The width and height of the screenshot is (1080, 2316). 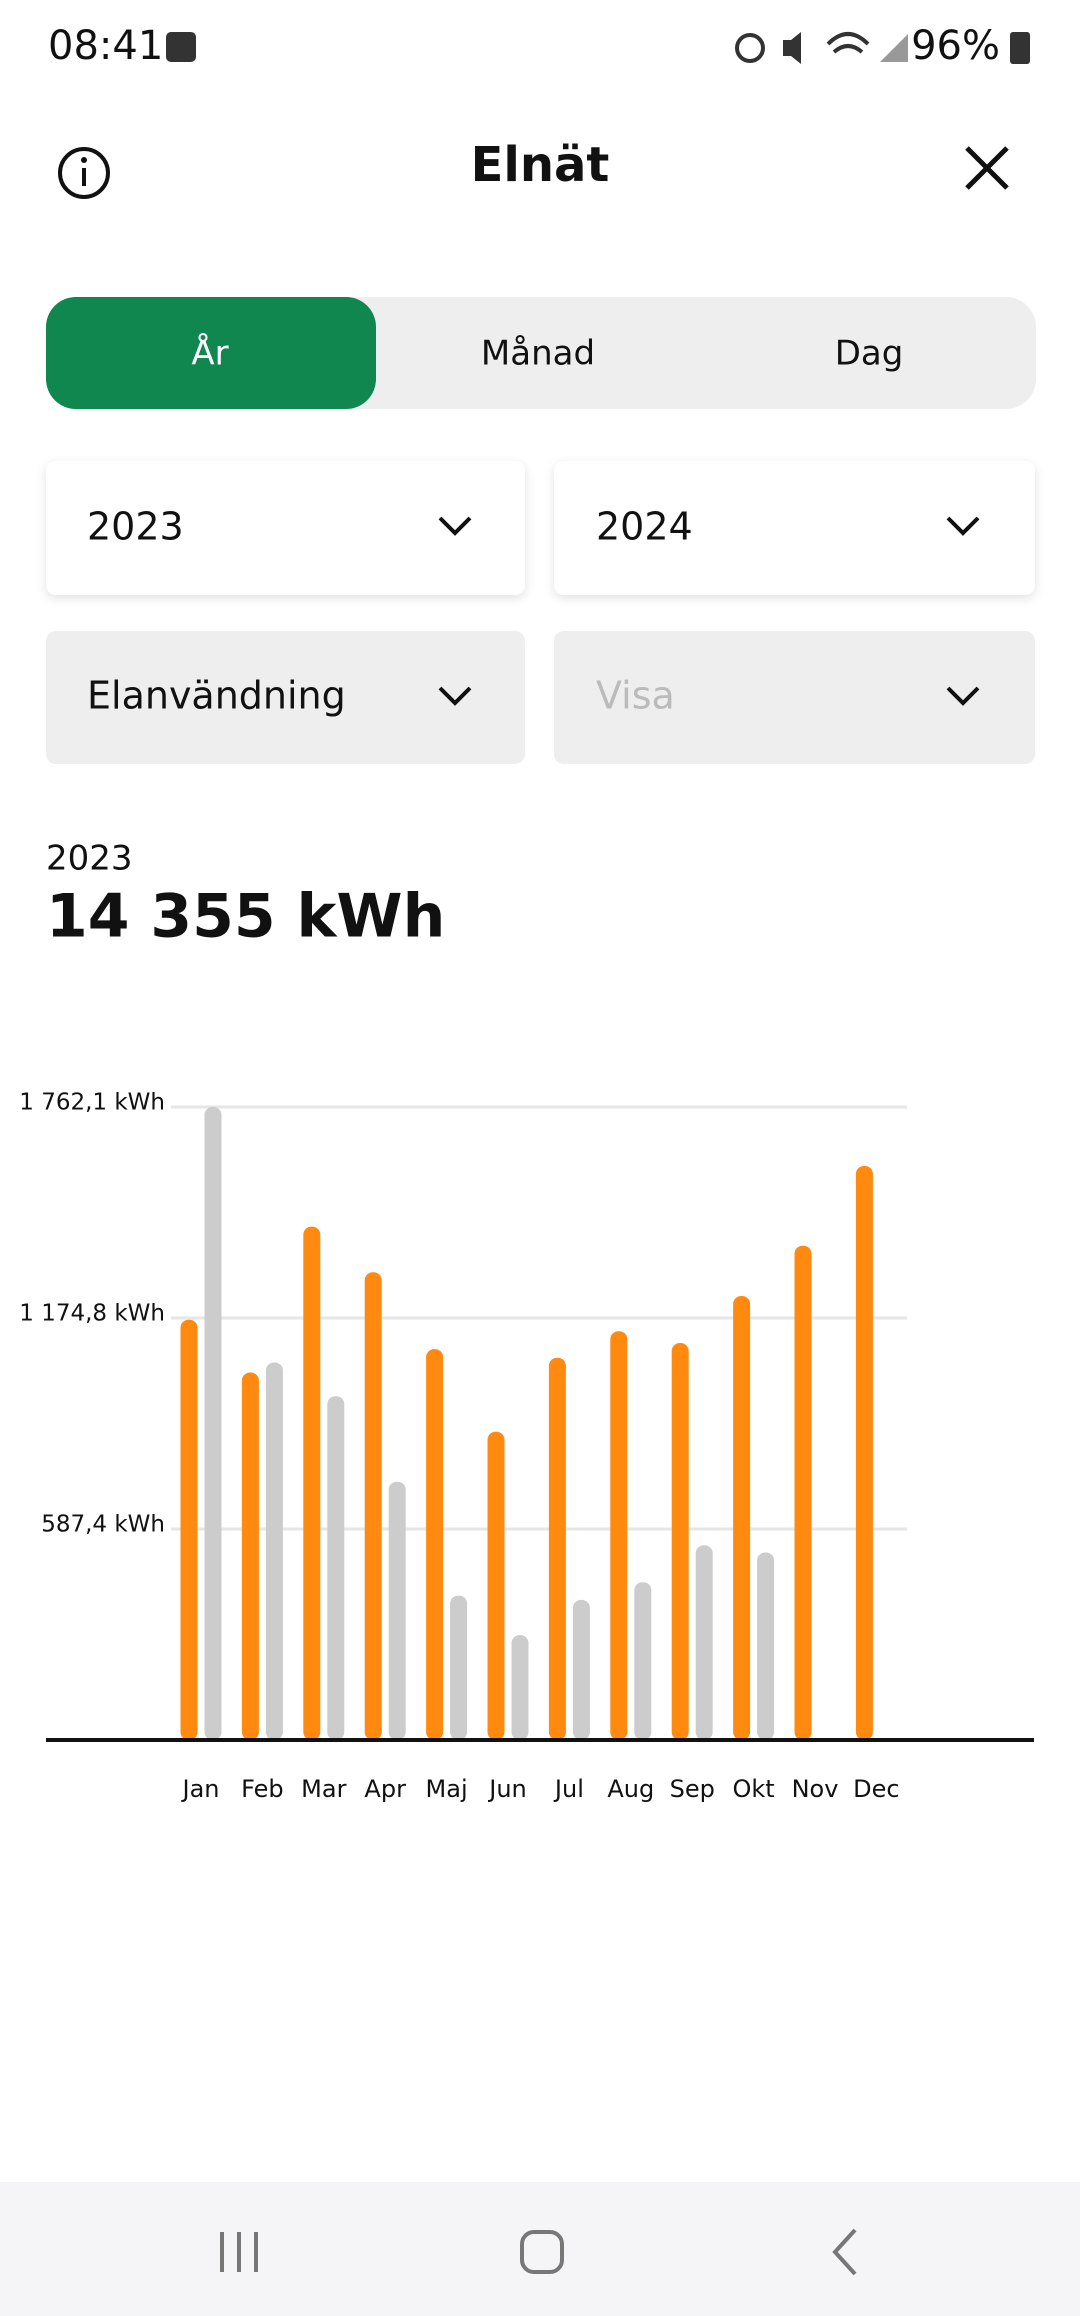 I want to click on nav-bar, so click(x=540, y=2249).